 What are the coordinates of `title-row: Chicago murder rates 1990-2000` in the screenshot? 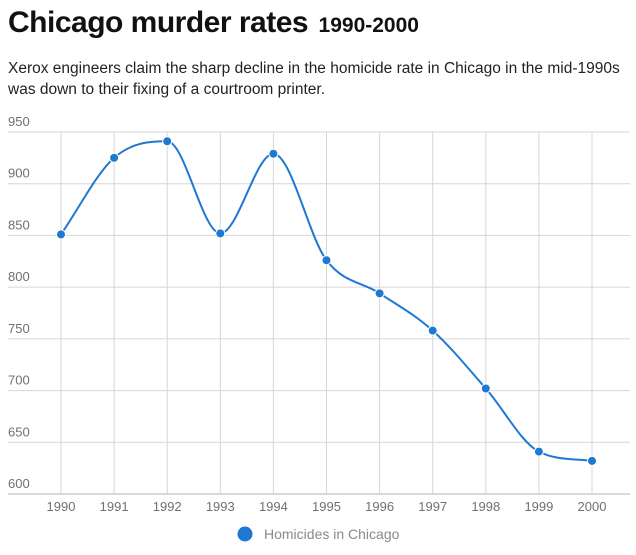 It's located at (213, 23).